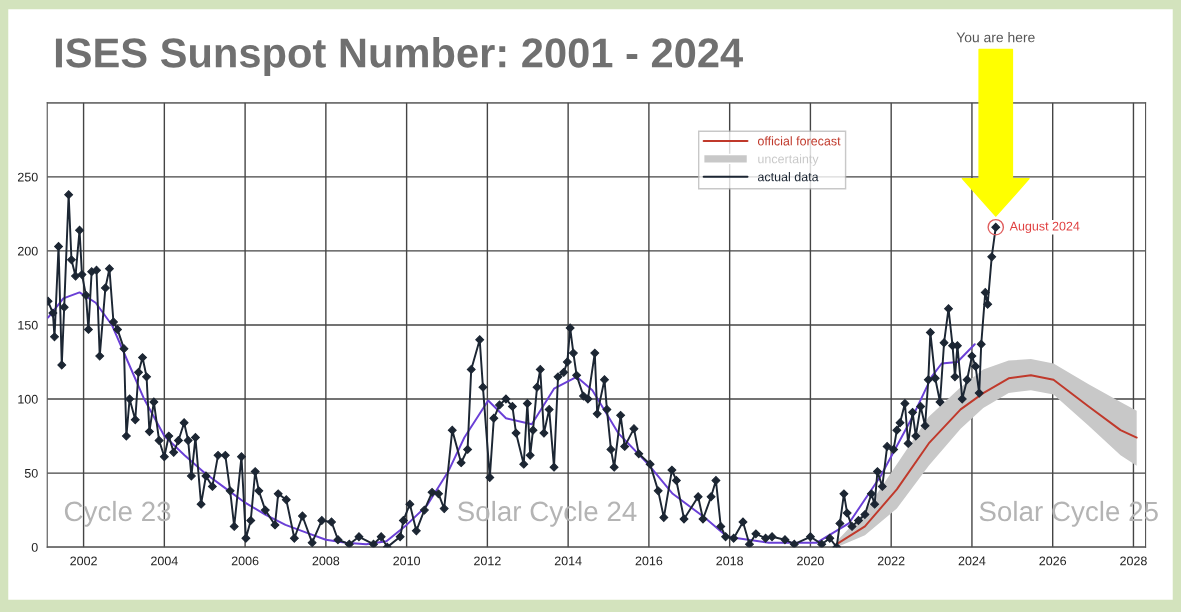  Describe the element at coordinates (399, 56) in the screenshot. I see `chart-title: ISES Sunspot Number: 2001 - 2024` at that location.